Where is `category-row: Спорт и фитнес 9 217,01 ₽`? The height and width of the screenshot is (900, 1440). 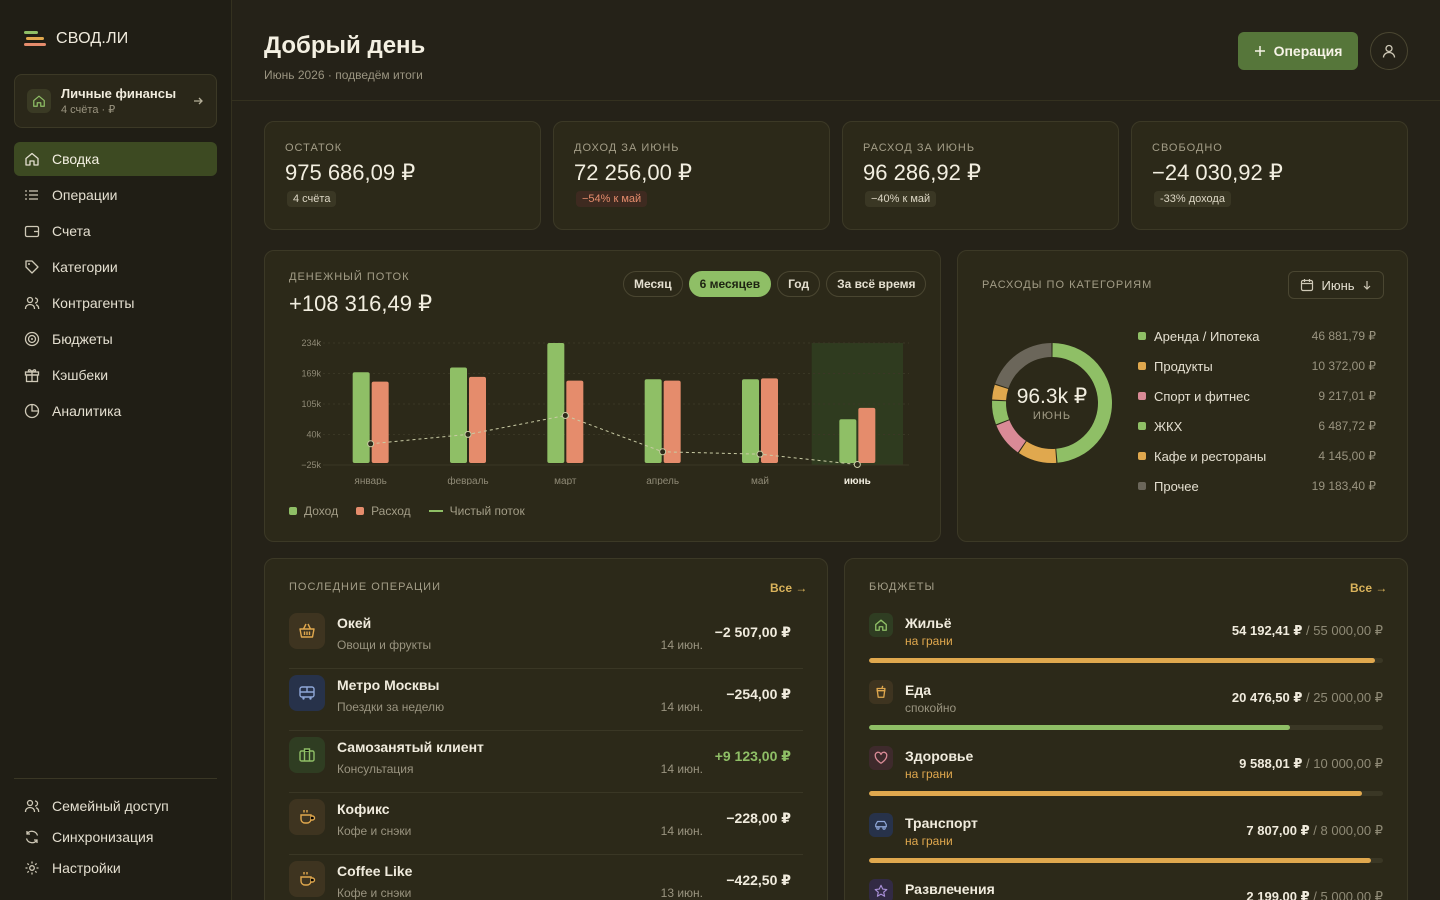
category-row: Спорт и фитнес 9 217,01 ₽ is located at coordinates (1257, 396).